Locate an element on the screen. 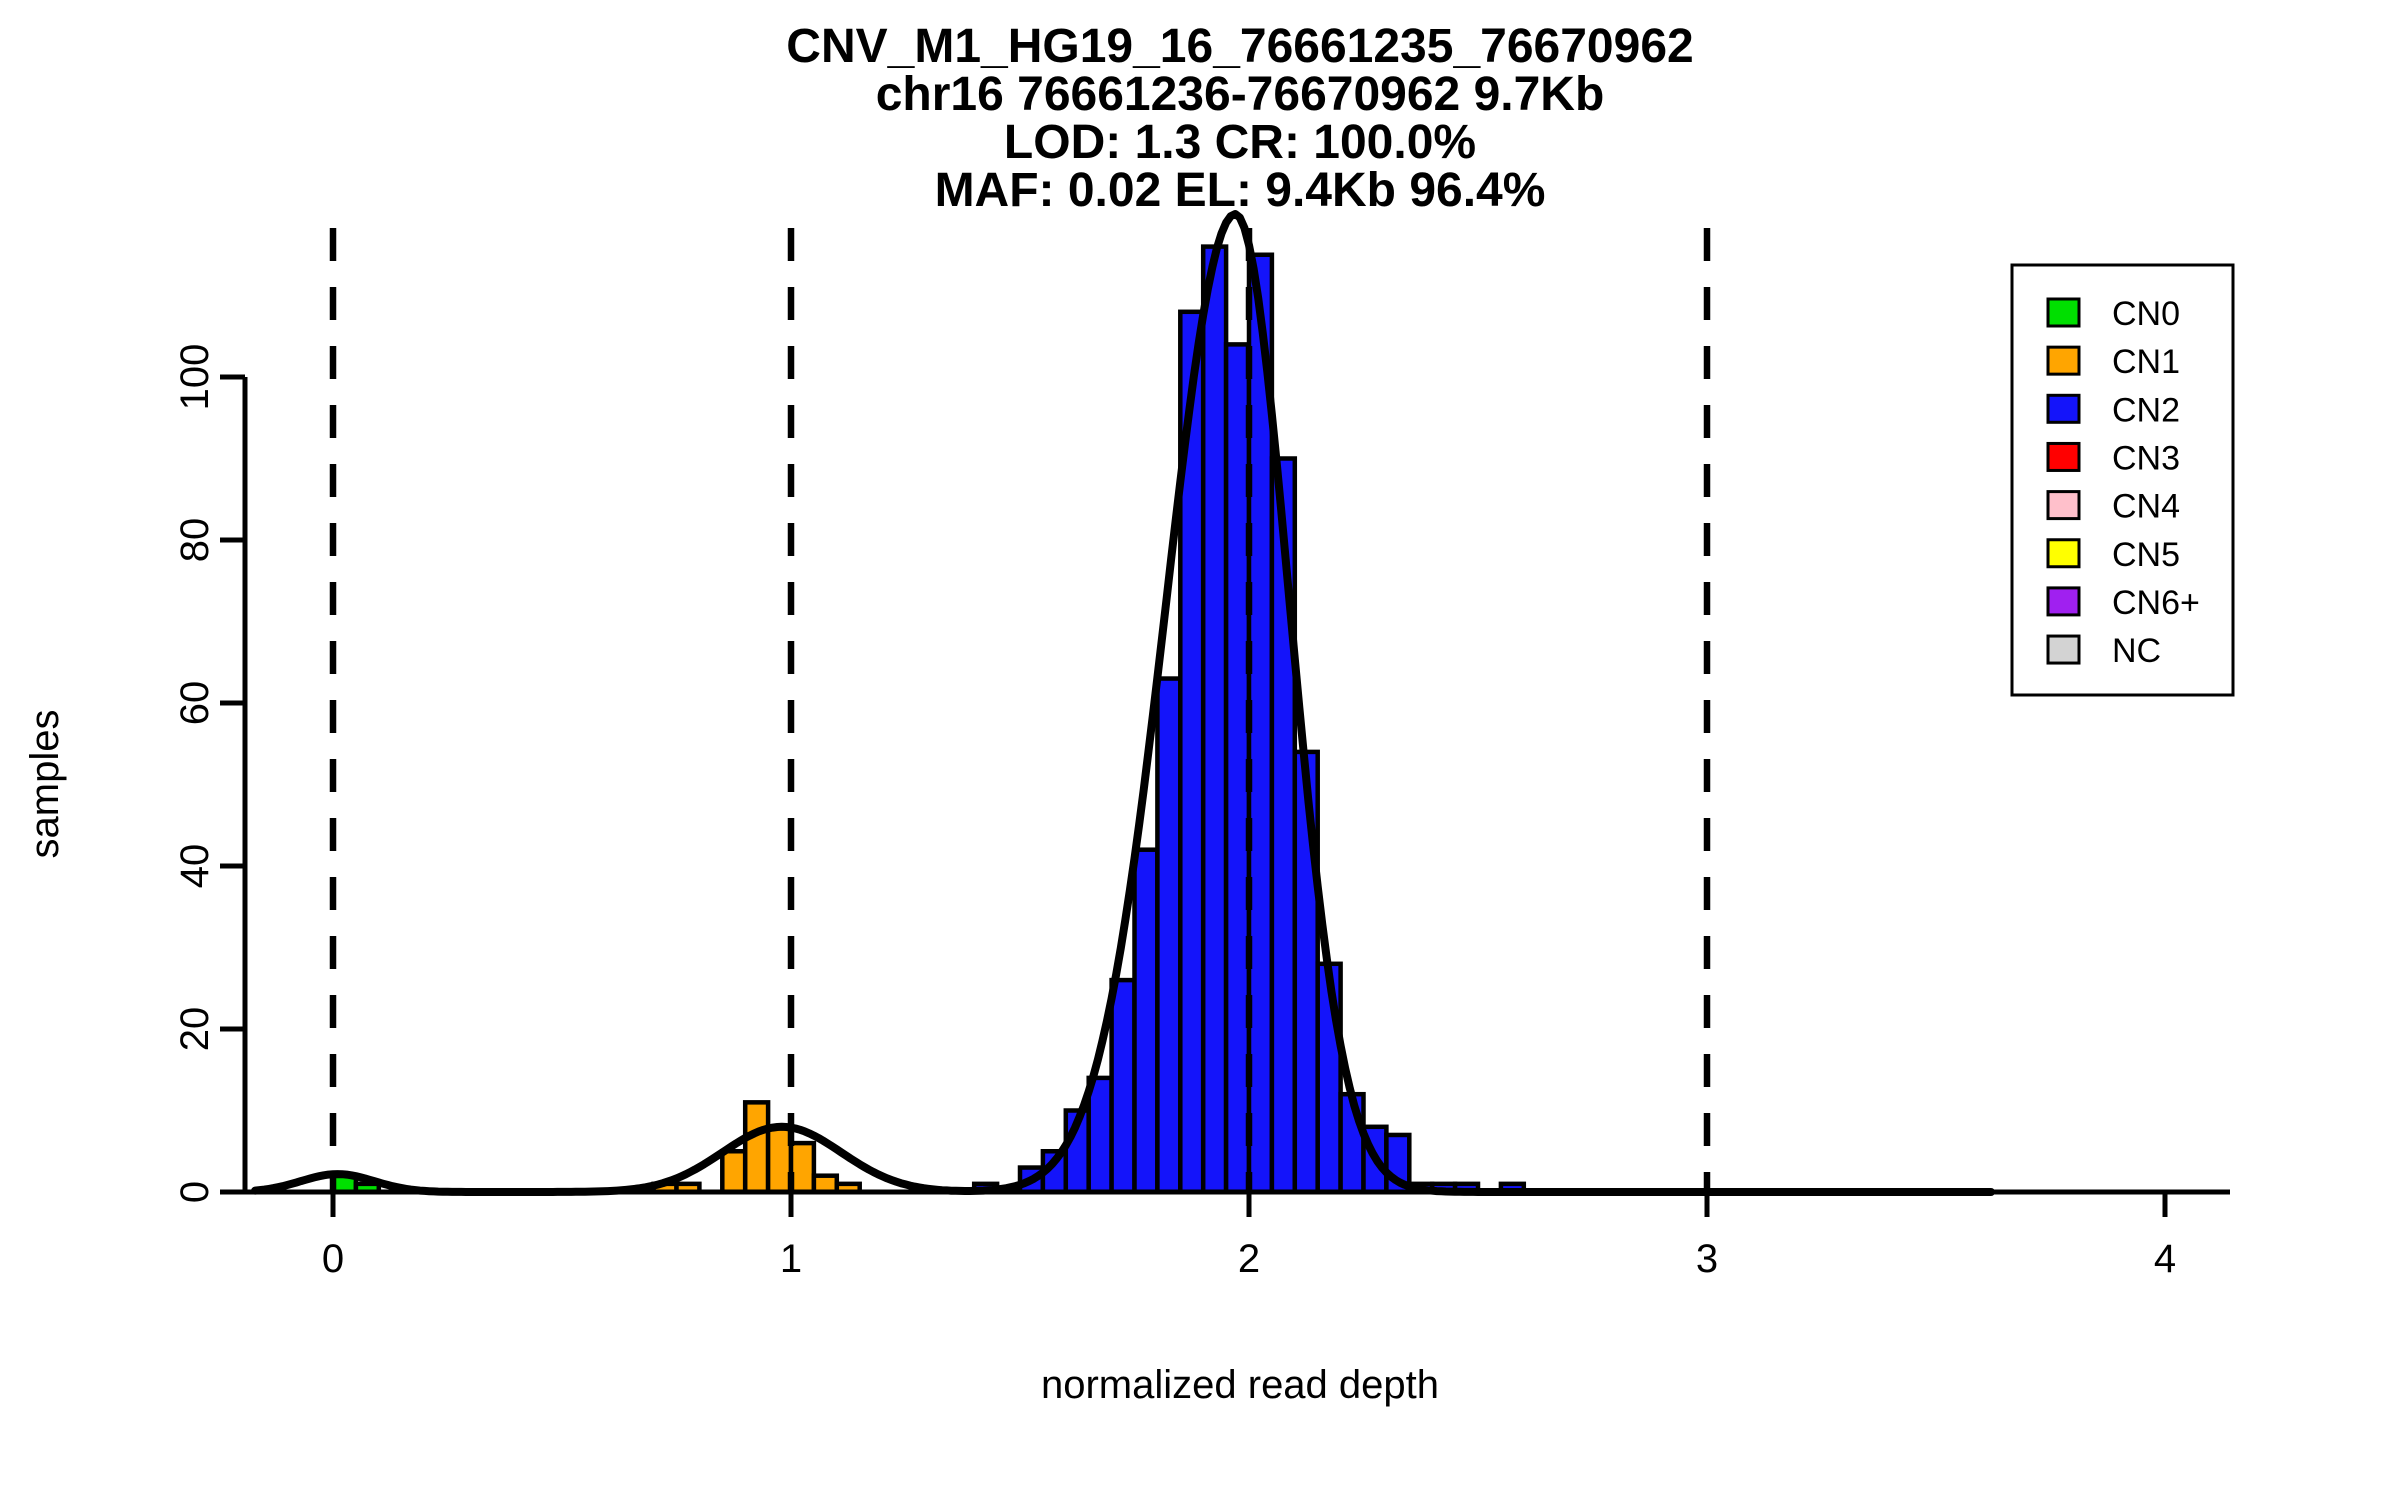  legend-label-cn6plus: CN6+ is located at coordinates (2156, 603).